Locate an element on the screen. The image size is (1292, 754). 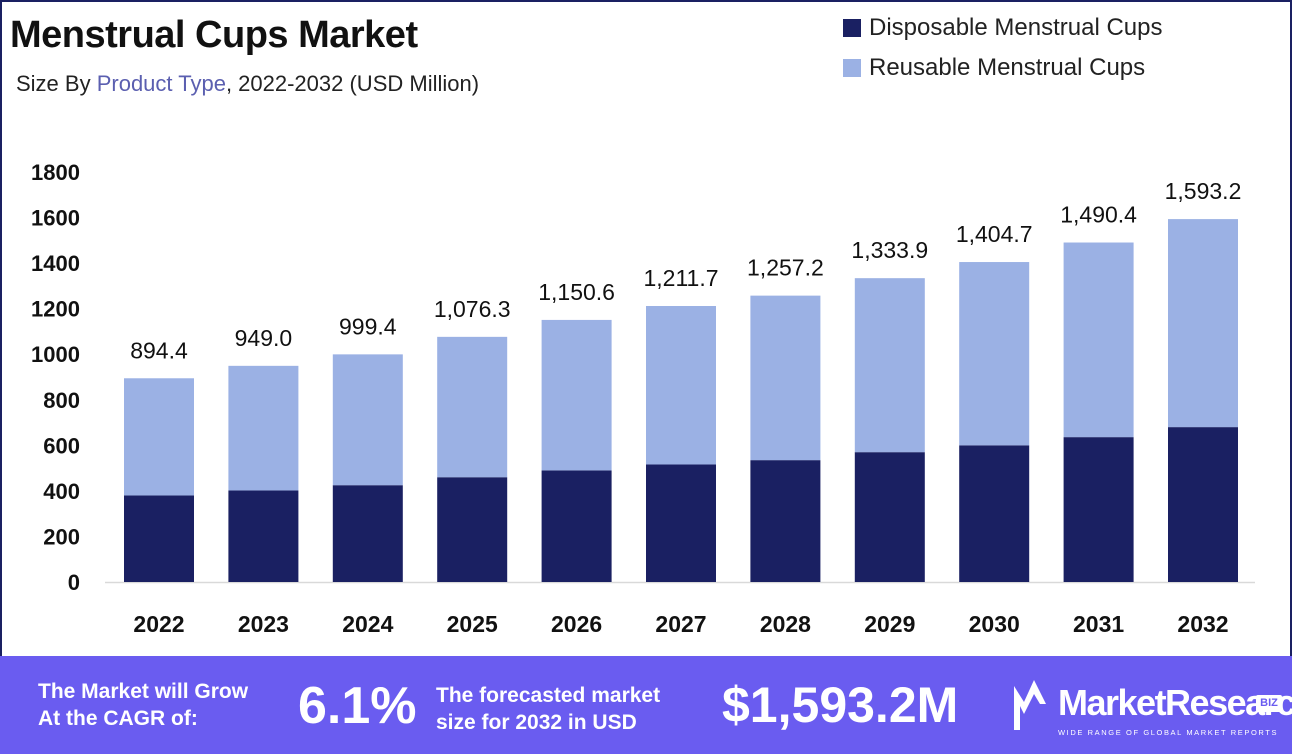
x-tick-label: 2032 is located at coordinates (1202, 624).